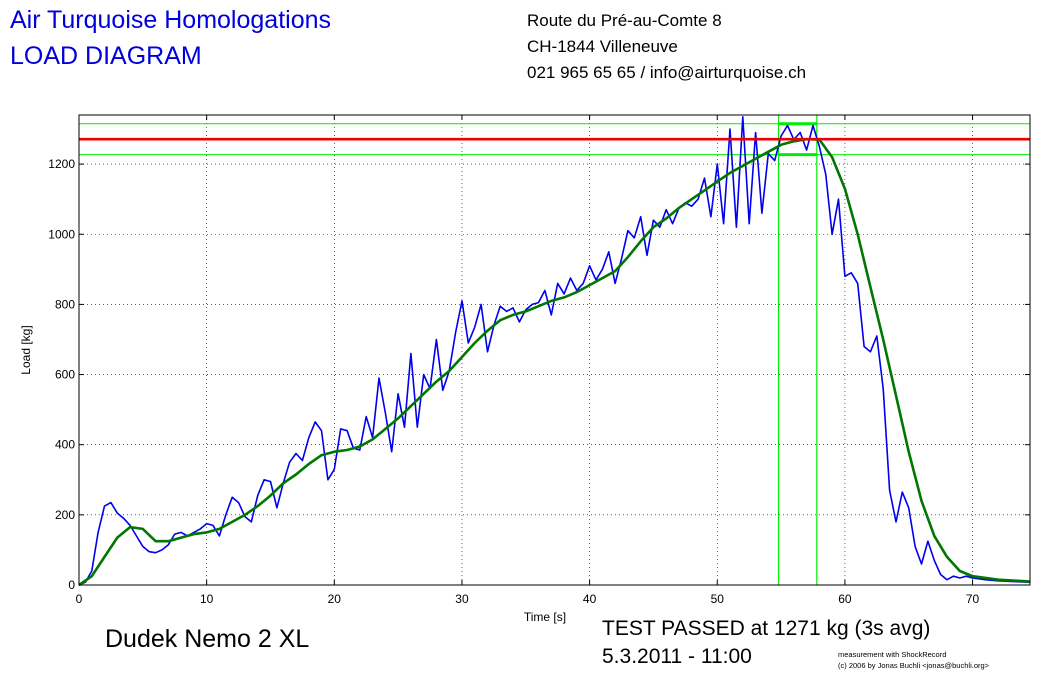  I want to click on x-axis-label: Time [s], so click(545, 617).